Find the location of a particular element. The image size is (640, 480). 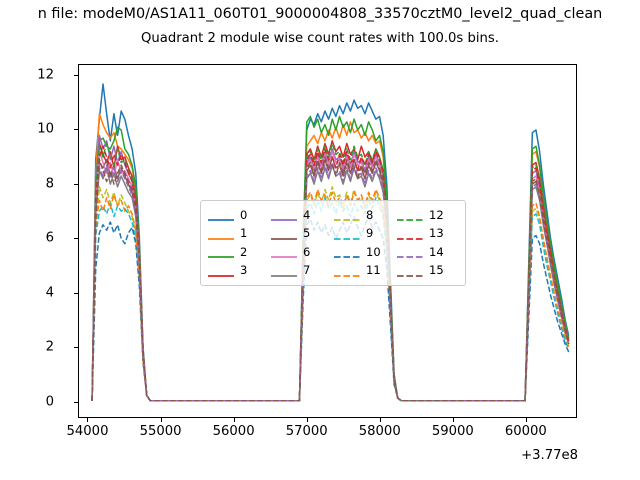

y-tick-label: 0 is located at coordinates (49, 402).